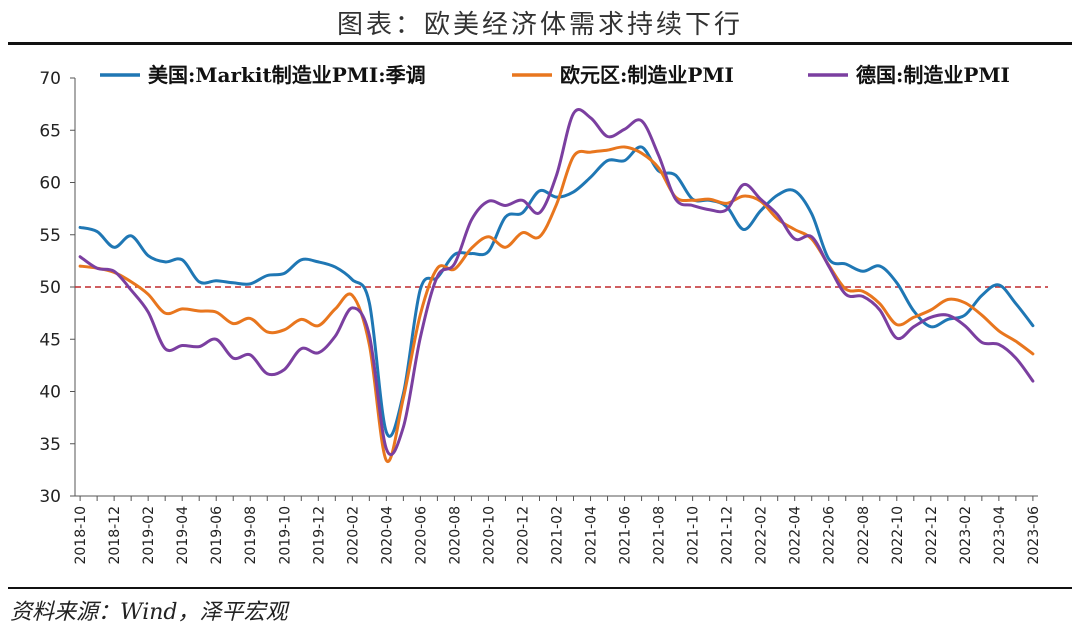 The height and width of the screenshot is (632, 1080). Describe the element at coordinates (864, 535) in the screenshot. I see `x-tick-label: 2022-08` at that location.